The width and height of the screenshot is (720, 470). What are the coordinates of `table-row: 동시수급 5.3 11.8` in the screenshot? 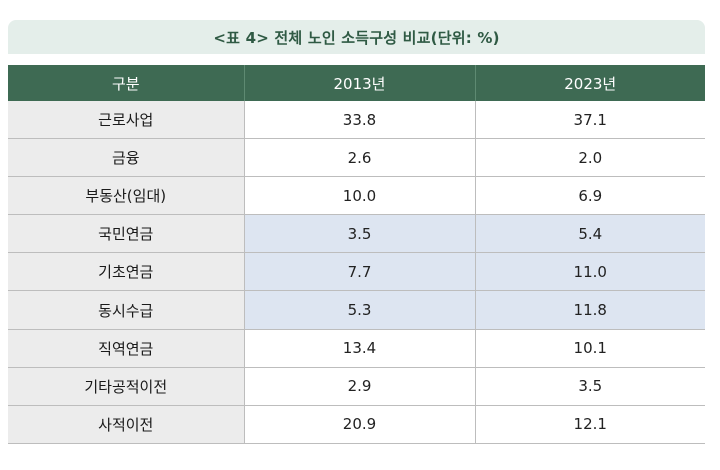 It's located at (356, 310).